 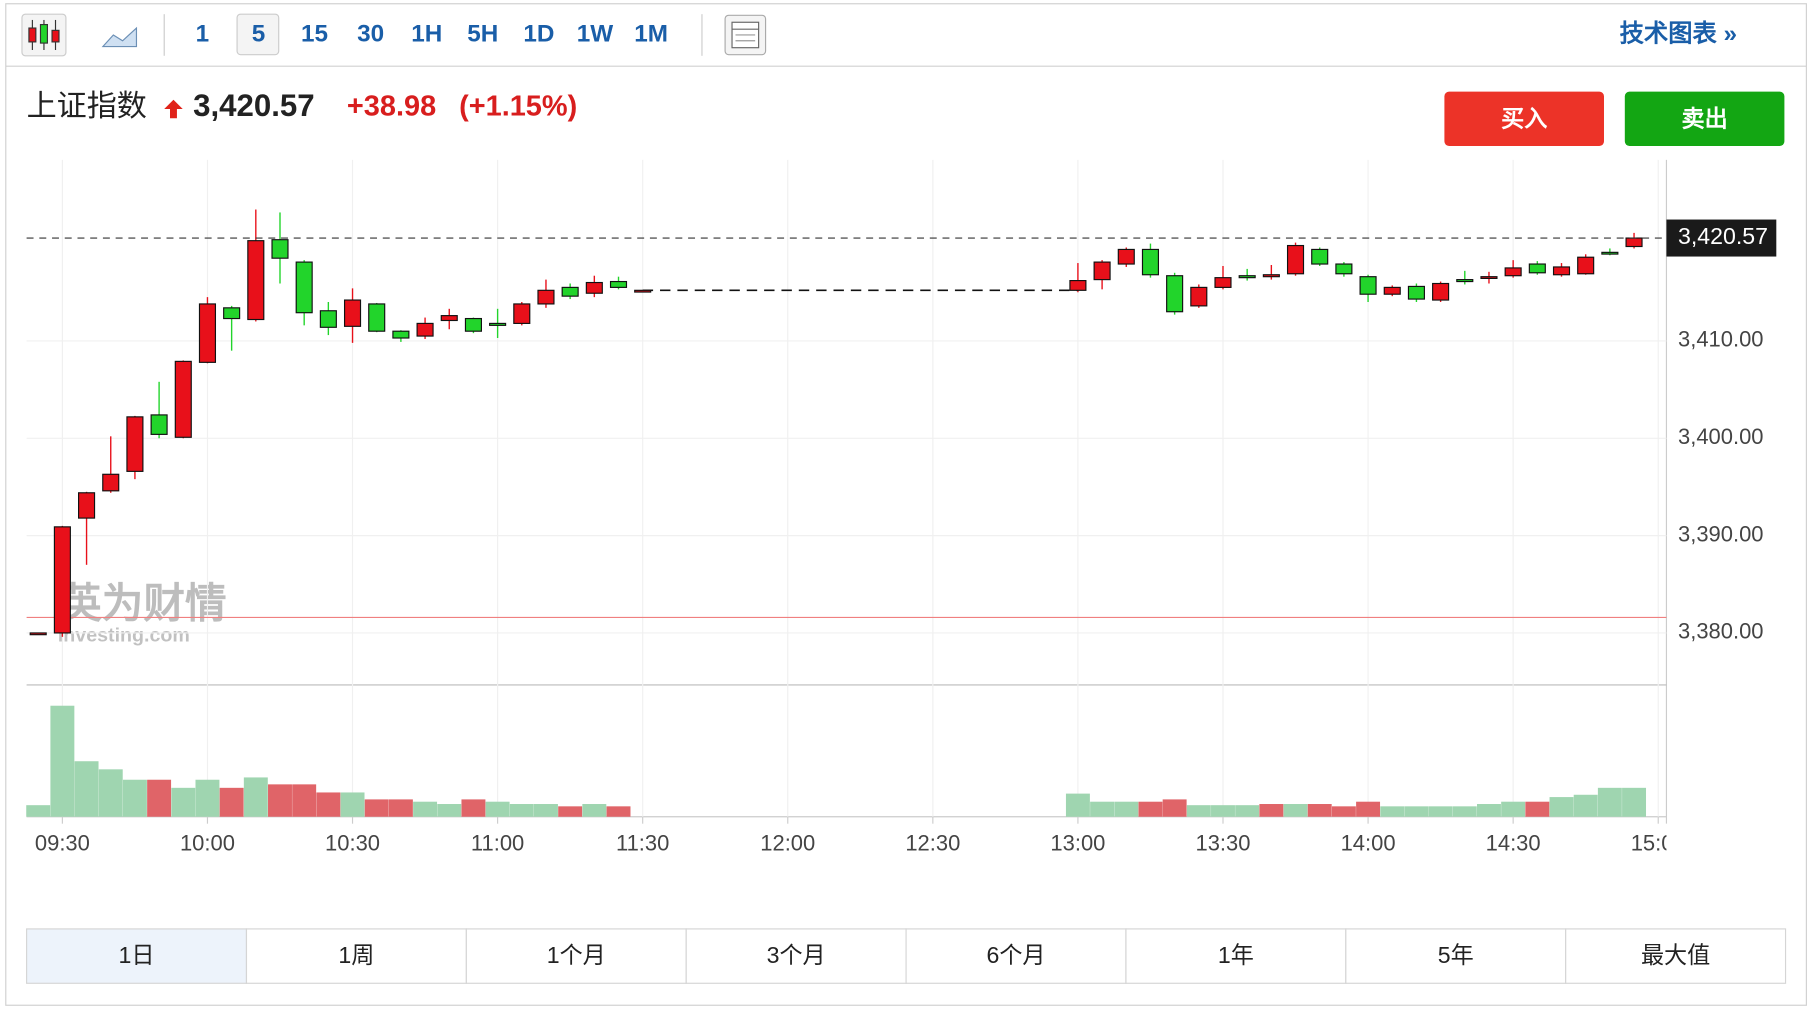 I want to click on interval-button: 5, so click(x=259, y=33).